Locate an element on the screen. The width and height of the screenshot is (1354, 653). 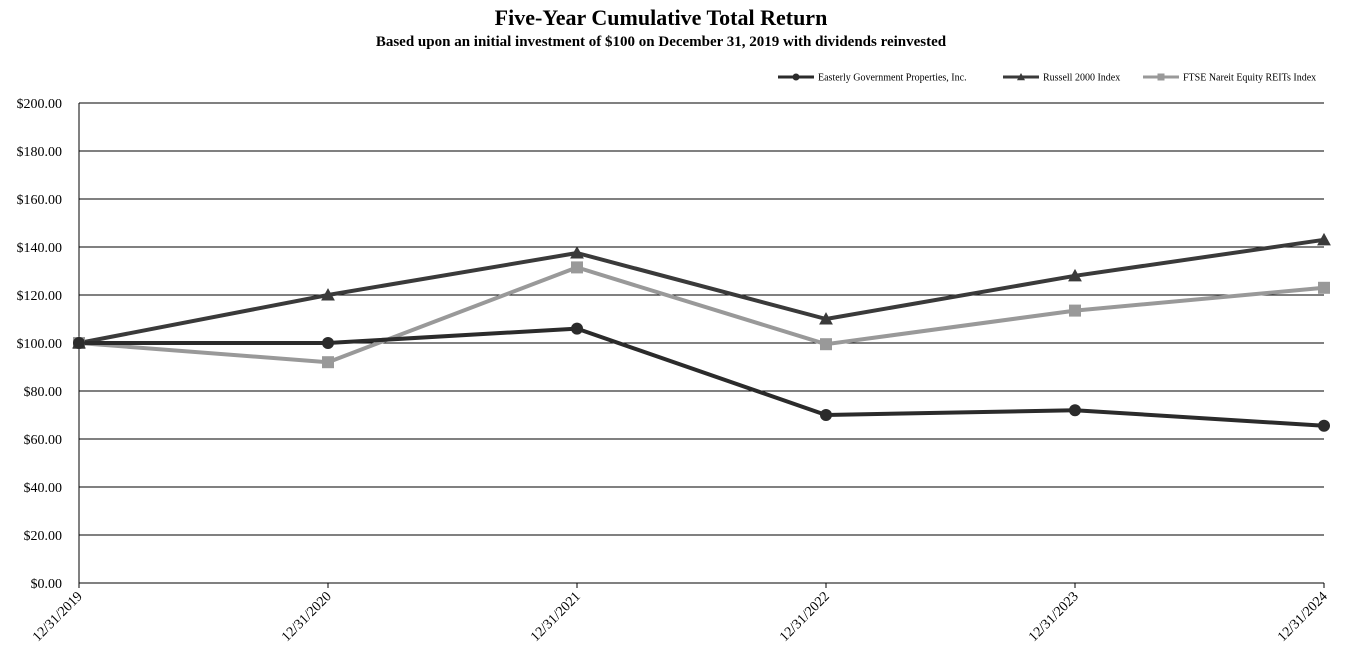
legend-item-1: Russell 2000 Index is located at coordinates (1061, 78).